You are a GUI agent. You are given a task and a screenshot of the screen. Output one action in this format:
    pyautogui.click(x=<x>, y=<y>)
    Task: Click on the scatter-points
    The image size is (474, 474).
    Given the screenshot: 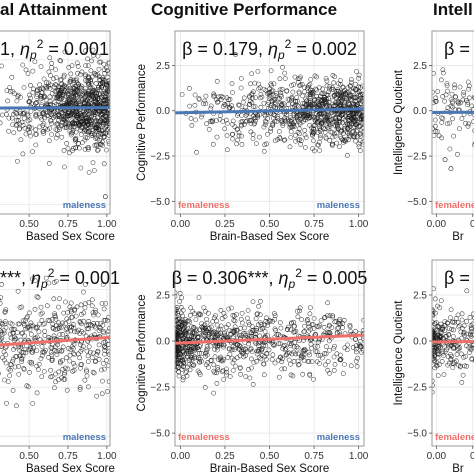 What is the action you would take?
    pyautogui.click(x=271, y=105)
    